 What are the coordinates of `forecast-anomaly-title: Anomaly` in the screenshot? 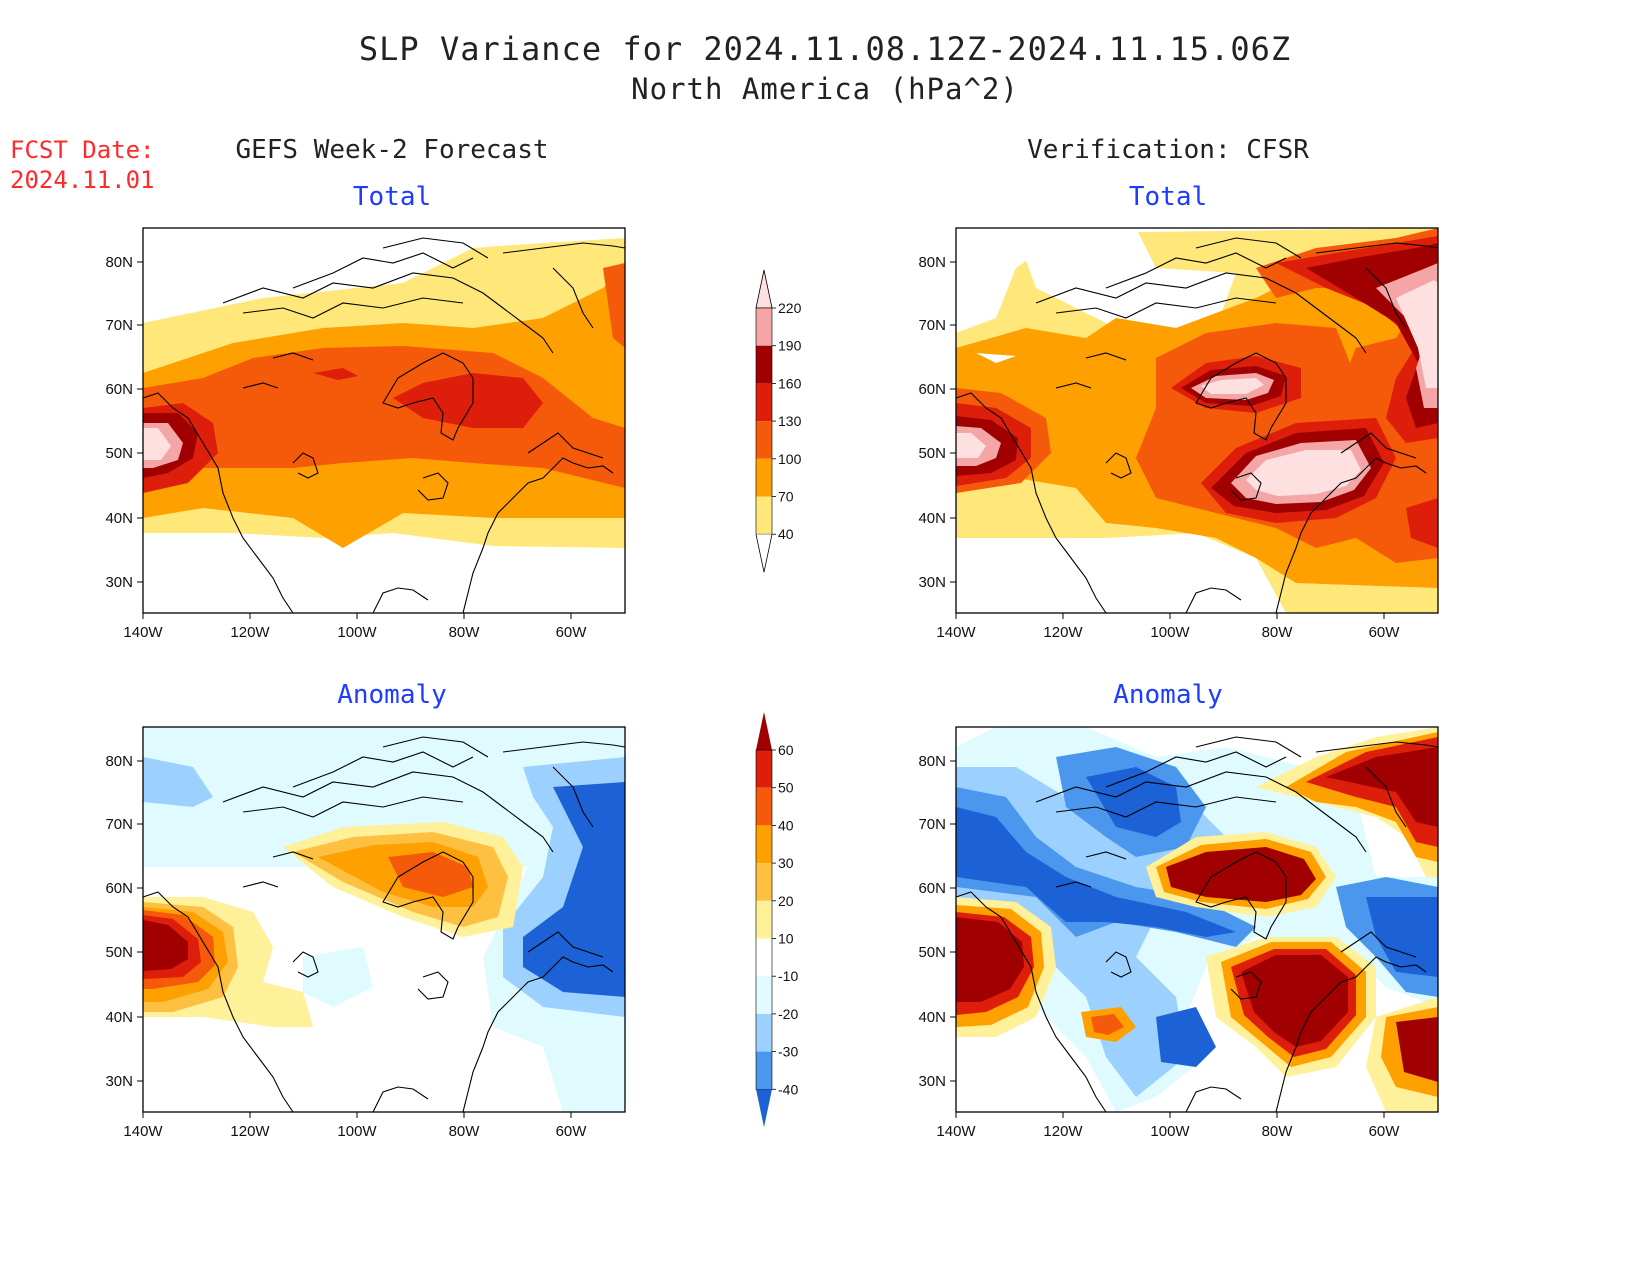 It's located at (392, 695).